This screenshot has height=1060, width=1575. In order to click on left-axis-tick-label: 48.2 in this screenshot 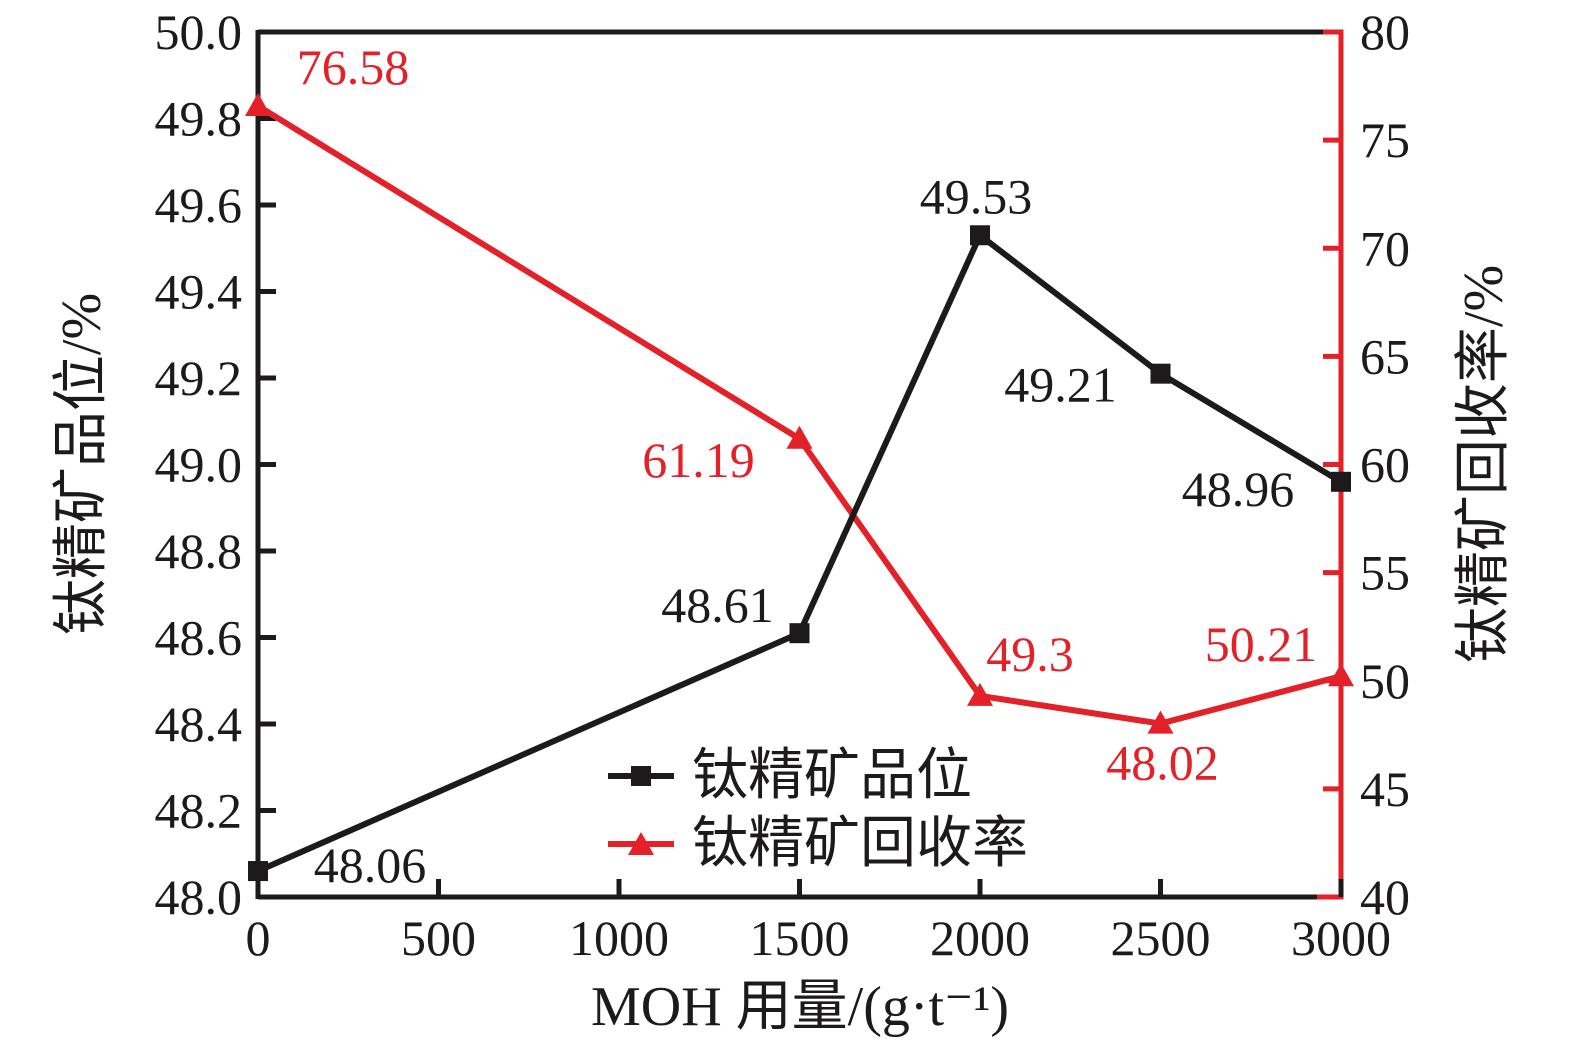, I will do `click(199, 811)`.